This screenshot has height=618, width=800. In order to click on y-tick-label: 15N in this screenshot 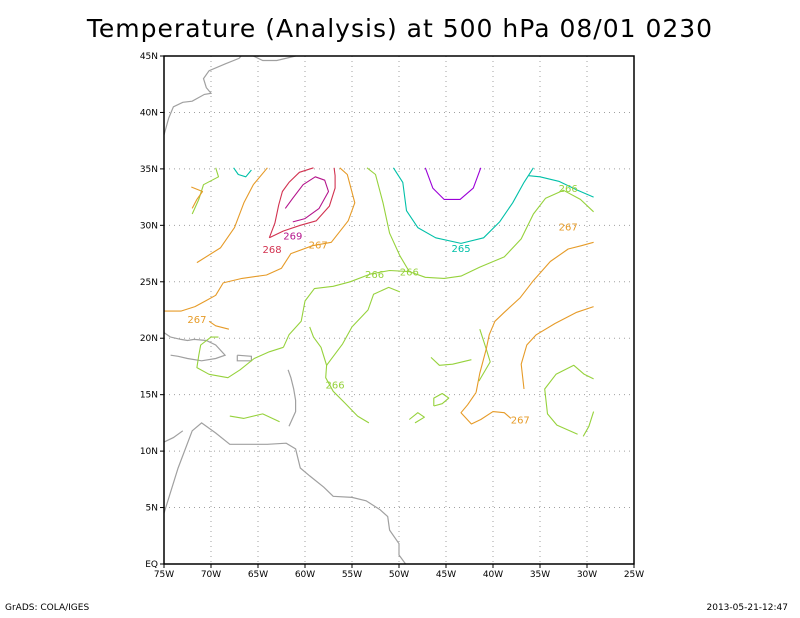, I will do `click(149, 396)`.